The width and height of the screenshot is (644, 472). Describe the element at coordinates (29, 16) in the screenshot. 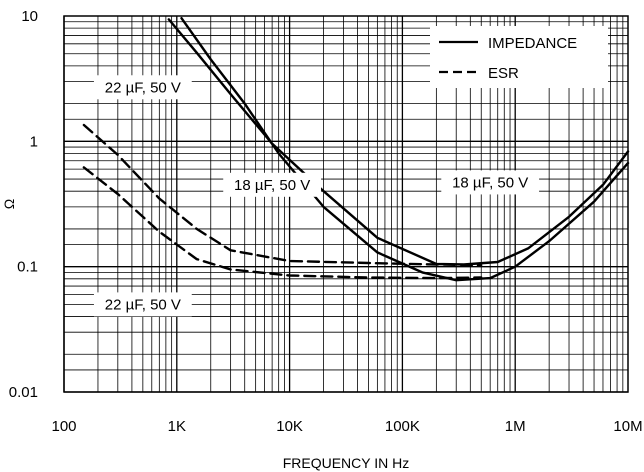

I see `y-tick-label: 10` at that location.